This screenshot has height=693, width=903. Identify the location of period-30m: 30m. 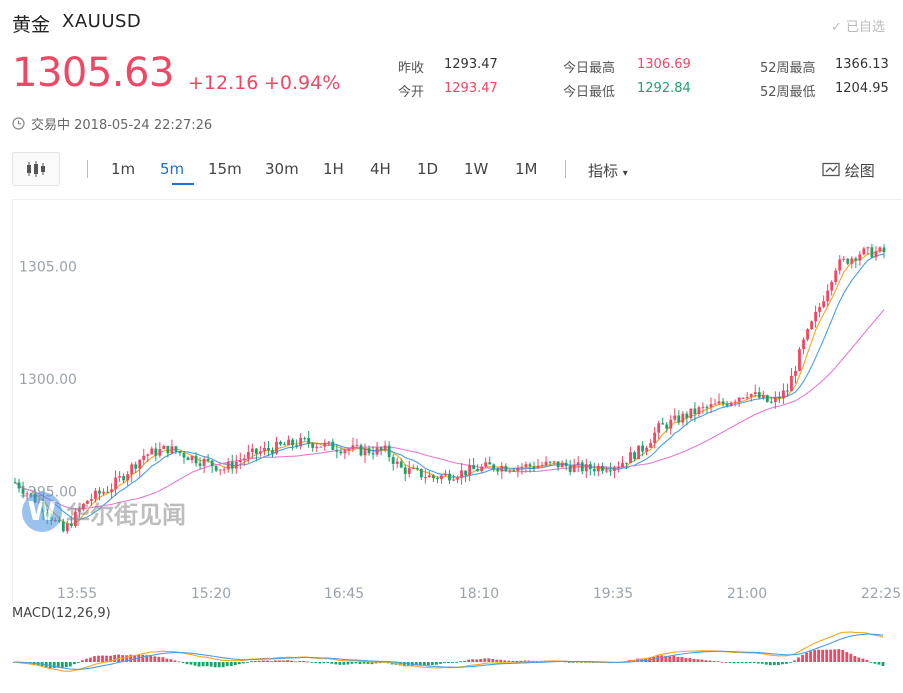
(282, 169).